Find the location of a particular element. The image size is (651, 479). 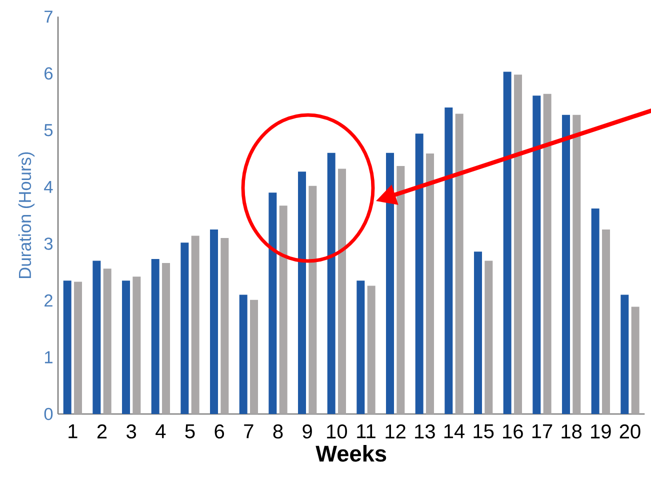

x-tick-label: 10 is located at coordinates (337, 431).